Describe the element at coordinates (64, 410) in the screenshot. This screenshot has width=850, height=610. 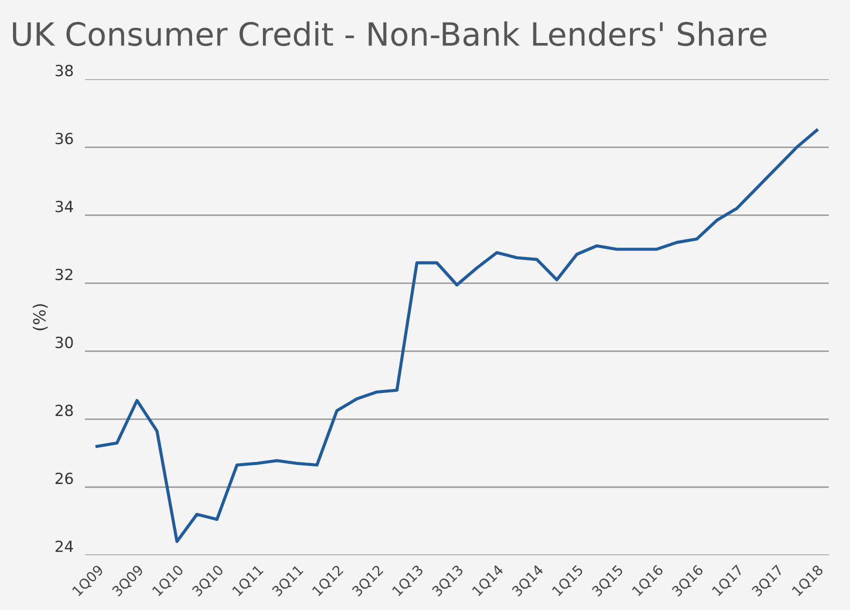
I see `y-tick-label: 28` at that location.